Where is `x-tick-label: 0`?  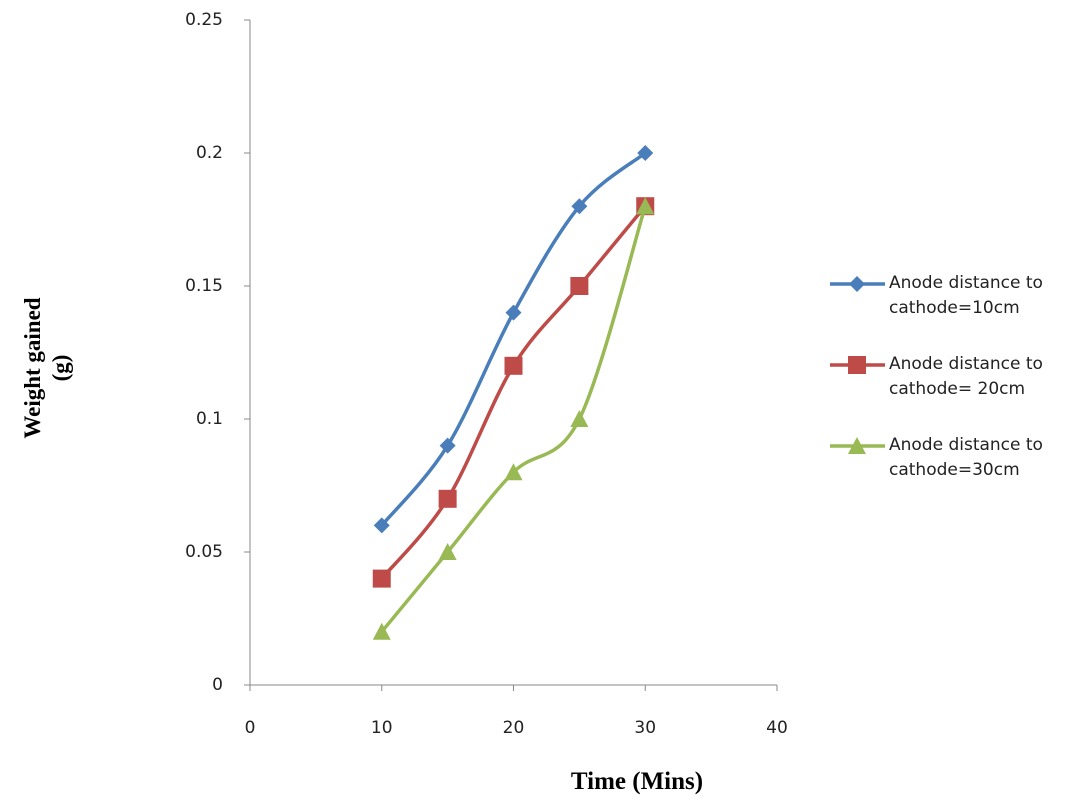
x-tick-label: 0 is located at coordinates (250, 728).